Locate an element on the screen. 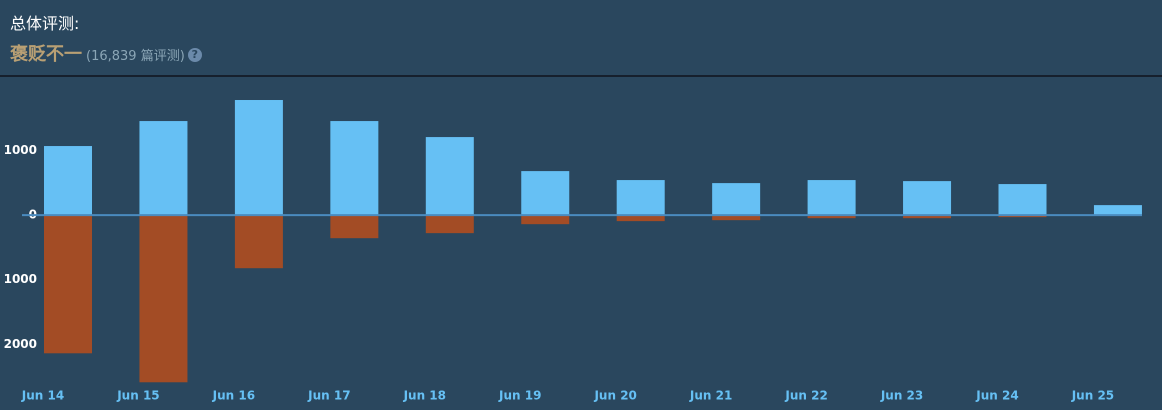  x-tick-label: Jun 20 is located at coordinates (614, 396).